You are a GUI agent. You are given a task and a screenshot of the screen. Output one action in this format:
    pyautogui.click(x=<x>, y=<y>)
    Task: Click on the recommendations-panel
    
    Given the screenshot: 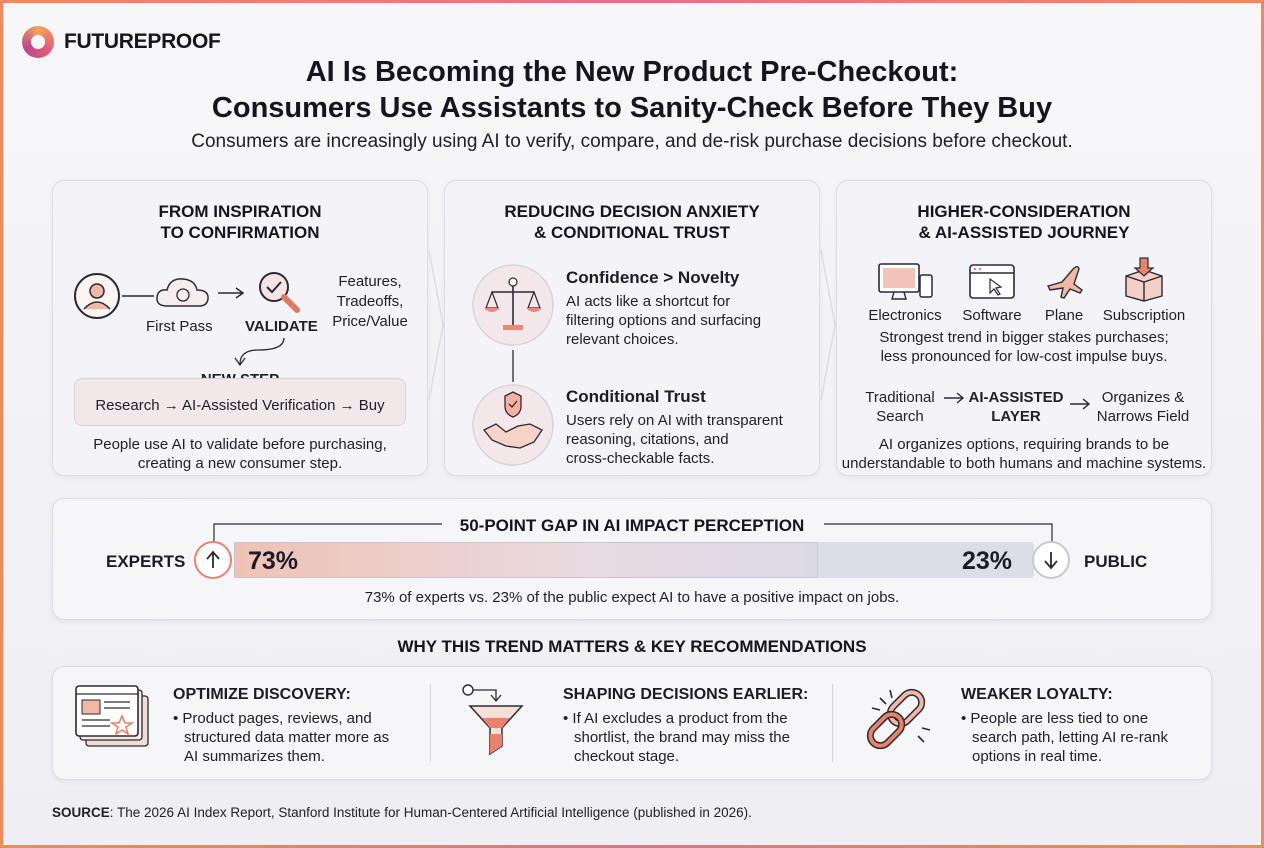 What is the action you would take?
    pyautogui.click(x=632, y=723)
    